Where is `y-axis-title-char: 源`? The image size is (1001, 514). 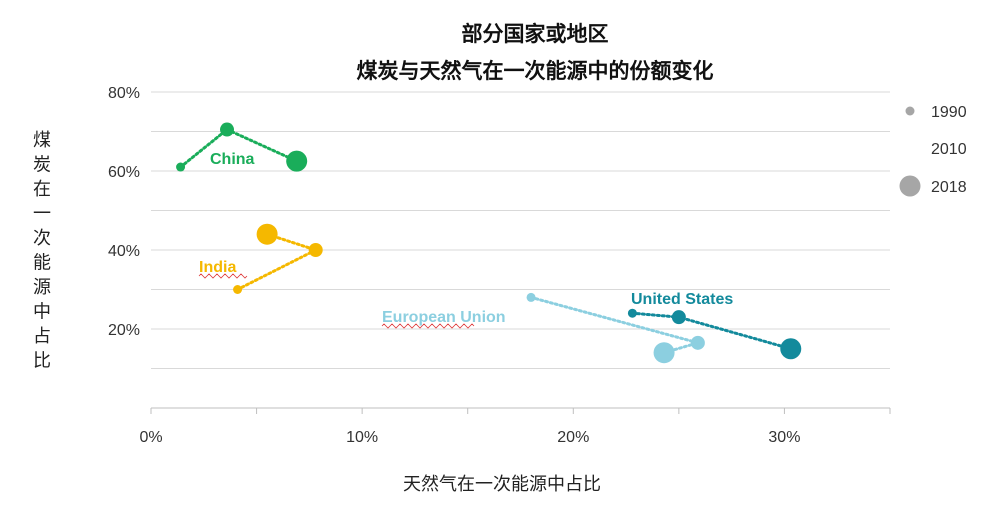
y-axis-title-char: 源 is located at coordinates (42, 287).